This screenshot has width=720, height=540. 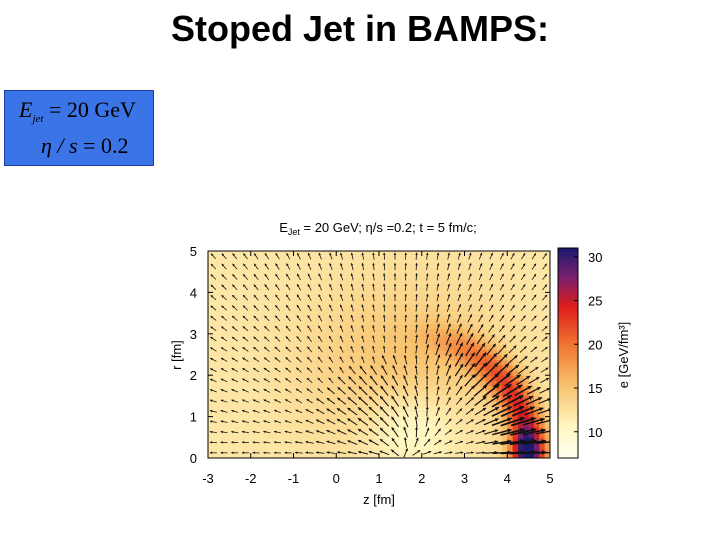 What do you see at coordinates (543, 422) in the screenshot?
I see `velocity-arrow` at bounding box center [543, 422].